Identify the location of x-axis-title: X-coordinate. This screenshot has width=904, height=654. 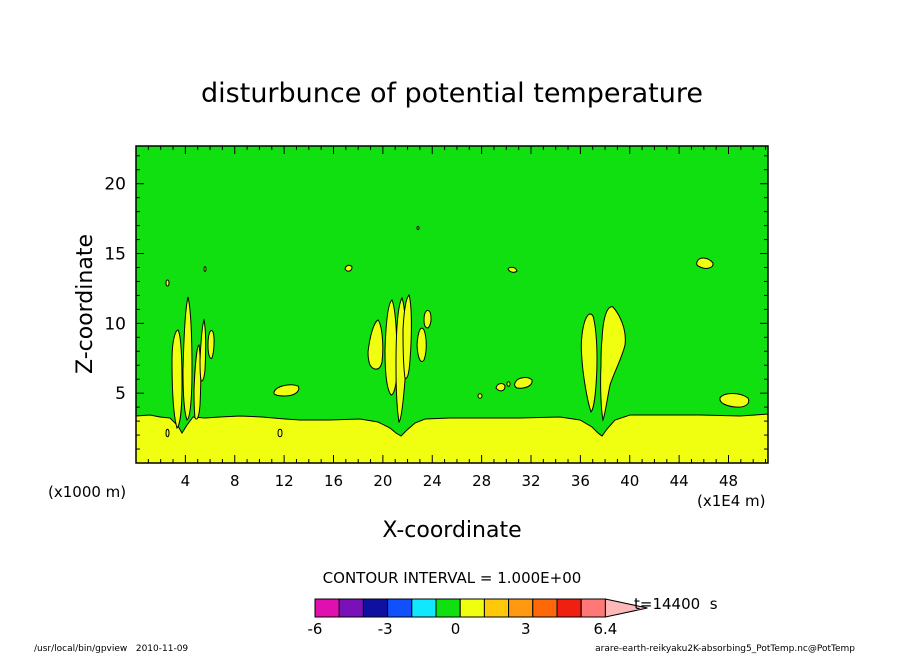
(451, 530).